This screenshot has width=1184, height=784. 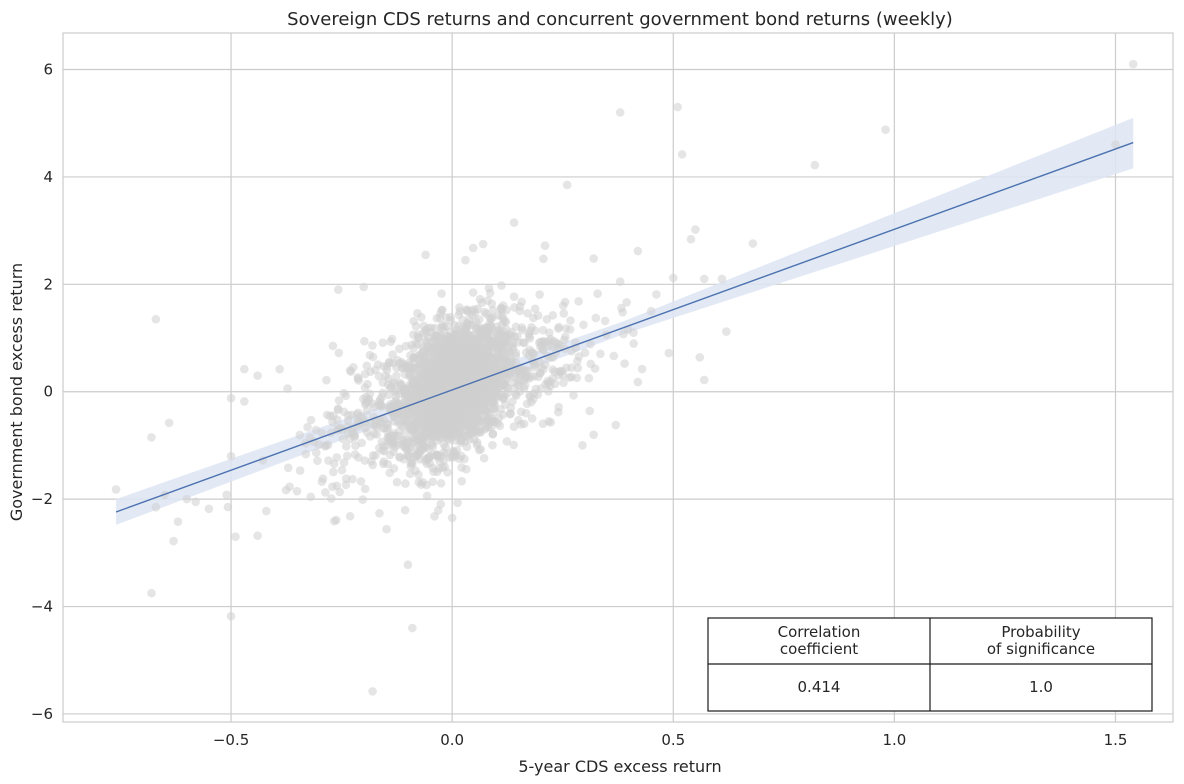 I want to click on correlation-value: 0.414, so click(x=819, y=687).